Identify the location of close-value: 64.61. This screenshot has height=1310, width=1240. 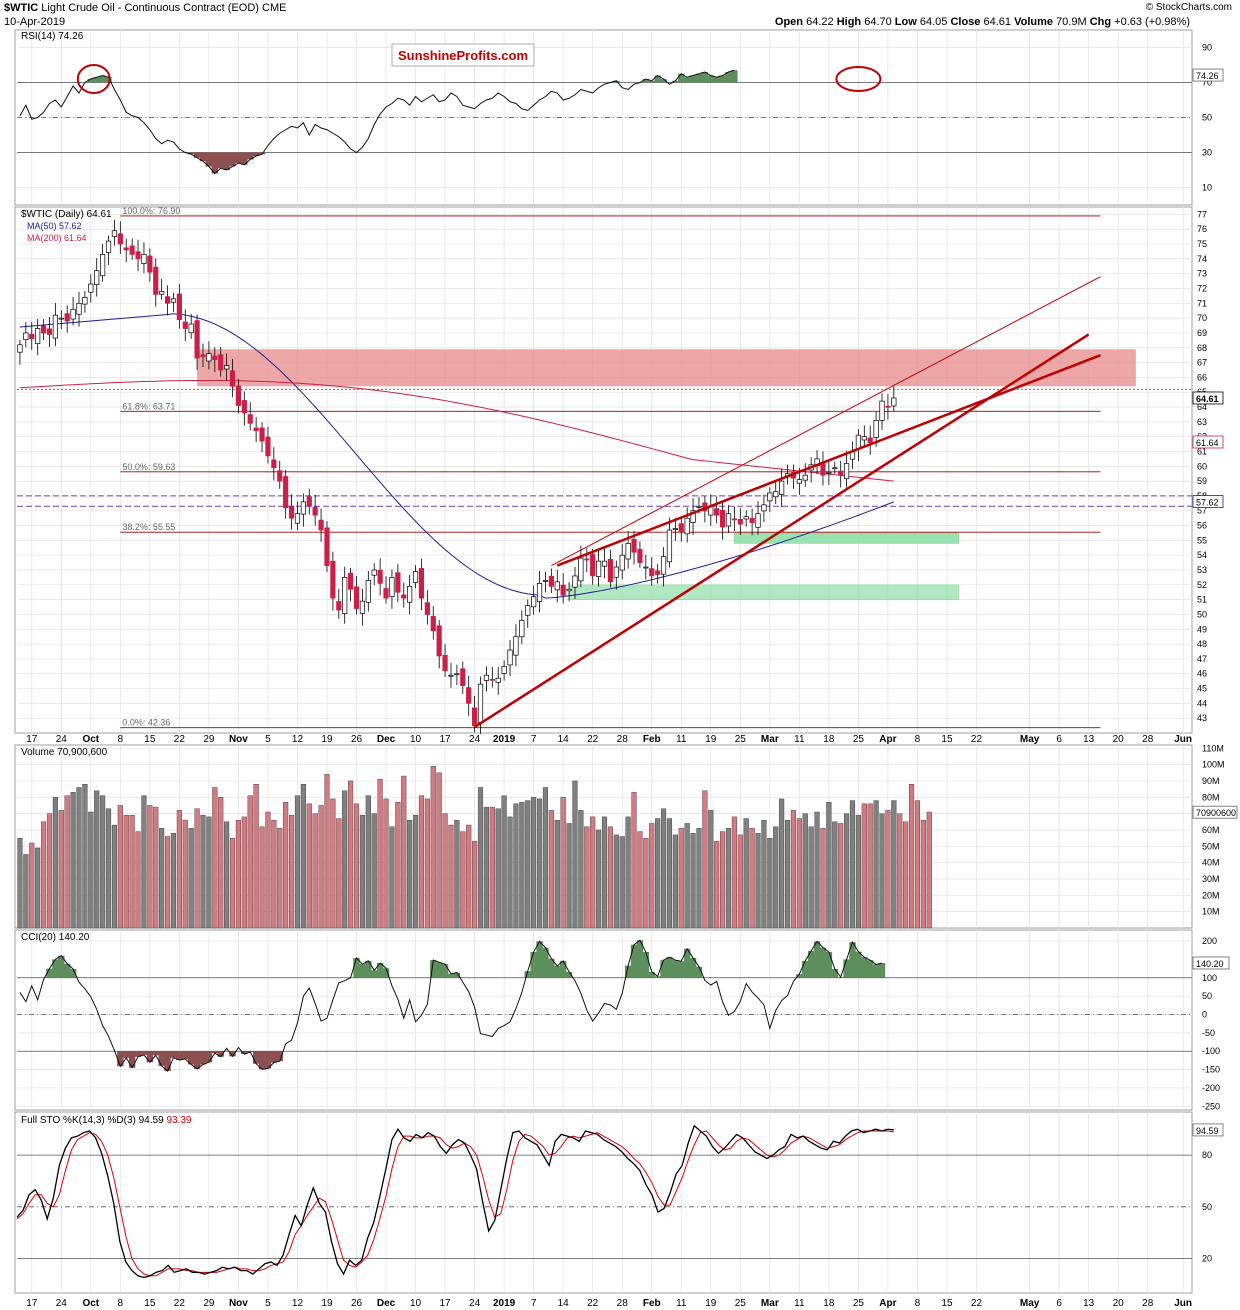
(997, 22).